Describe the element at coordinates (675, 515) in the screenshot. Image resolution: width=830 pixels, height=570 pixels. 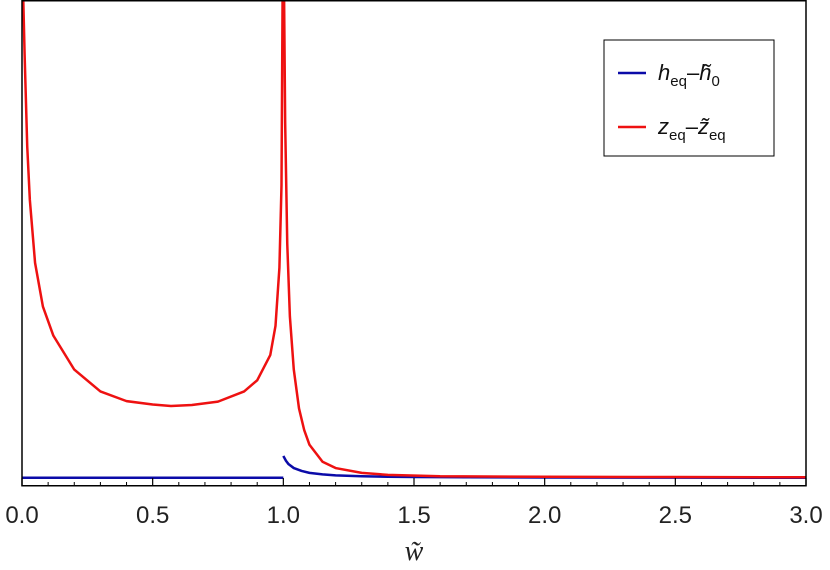
I see `x-tick-label: 2.5` at that location.